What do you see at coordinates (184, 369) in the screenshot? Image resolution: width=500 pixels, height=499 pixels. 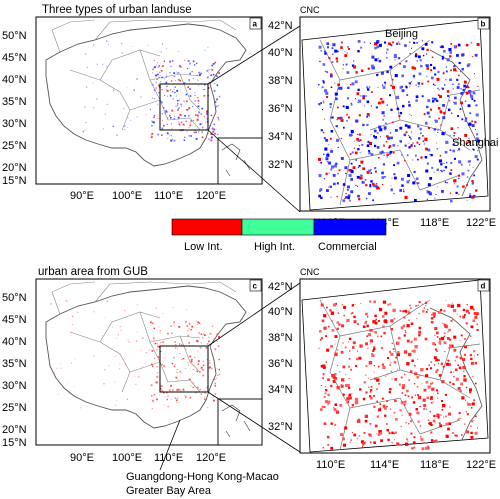 I see `panel-c-zoom-box` at bounding box center [184, 369].